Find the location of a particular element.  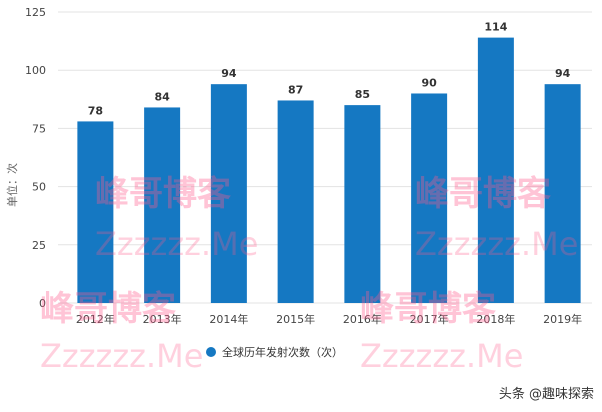

data-label: 78 is located at coordinates (95, 110).